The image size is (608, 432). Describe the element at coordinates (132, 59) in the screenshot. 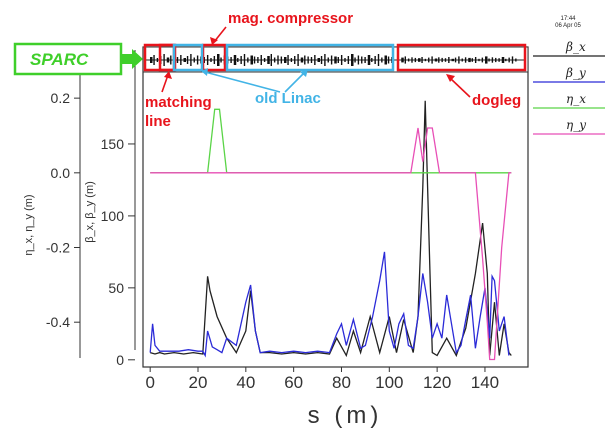

I see `sparc-arrow` at that location.